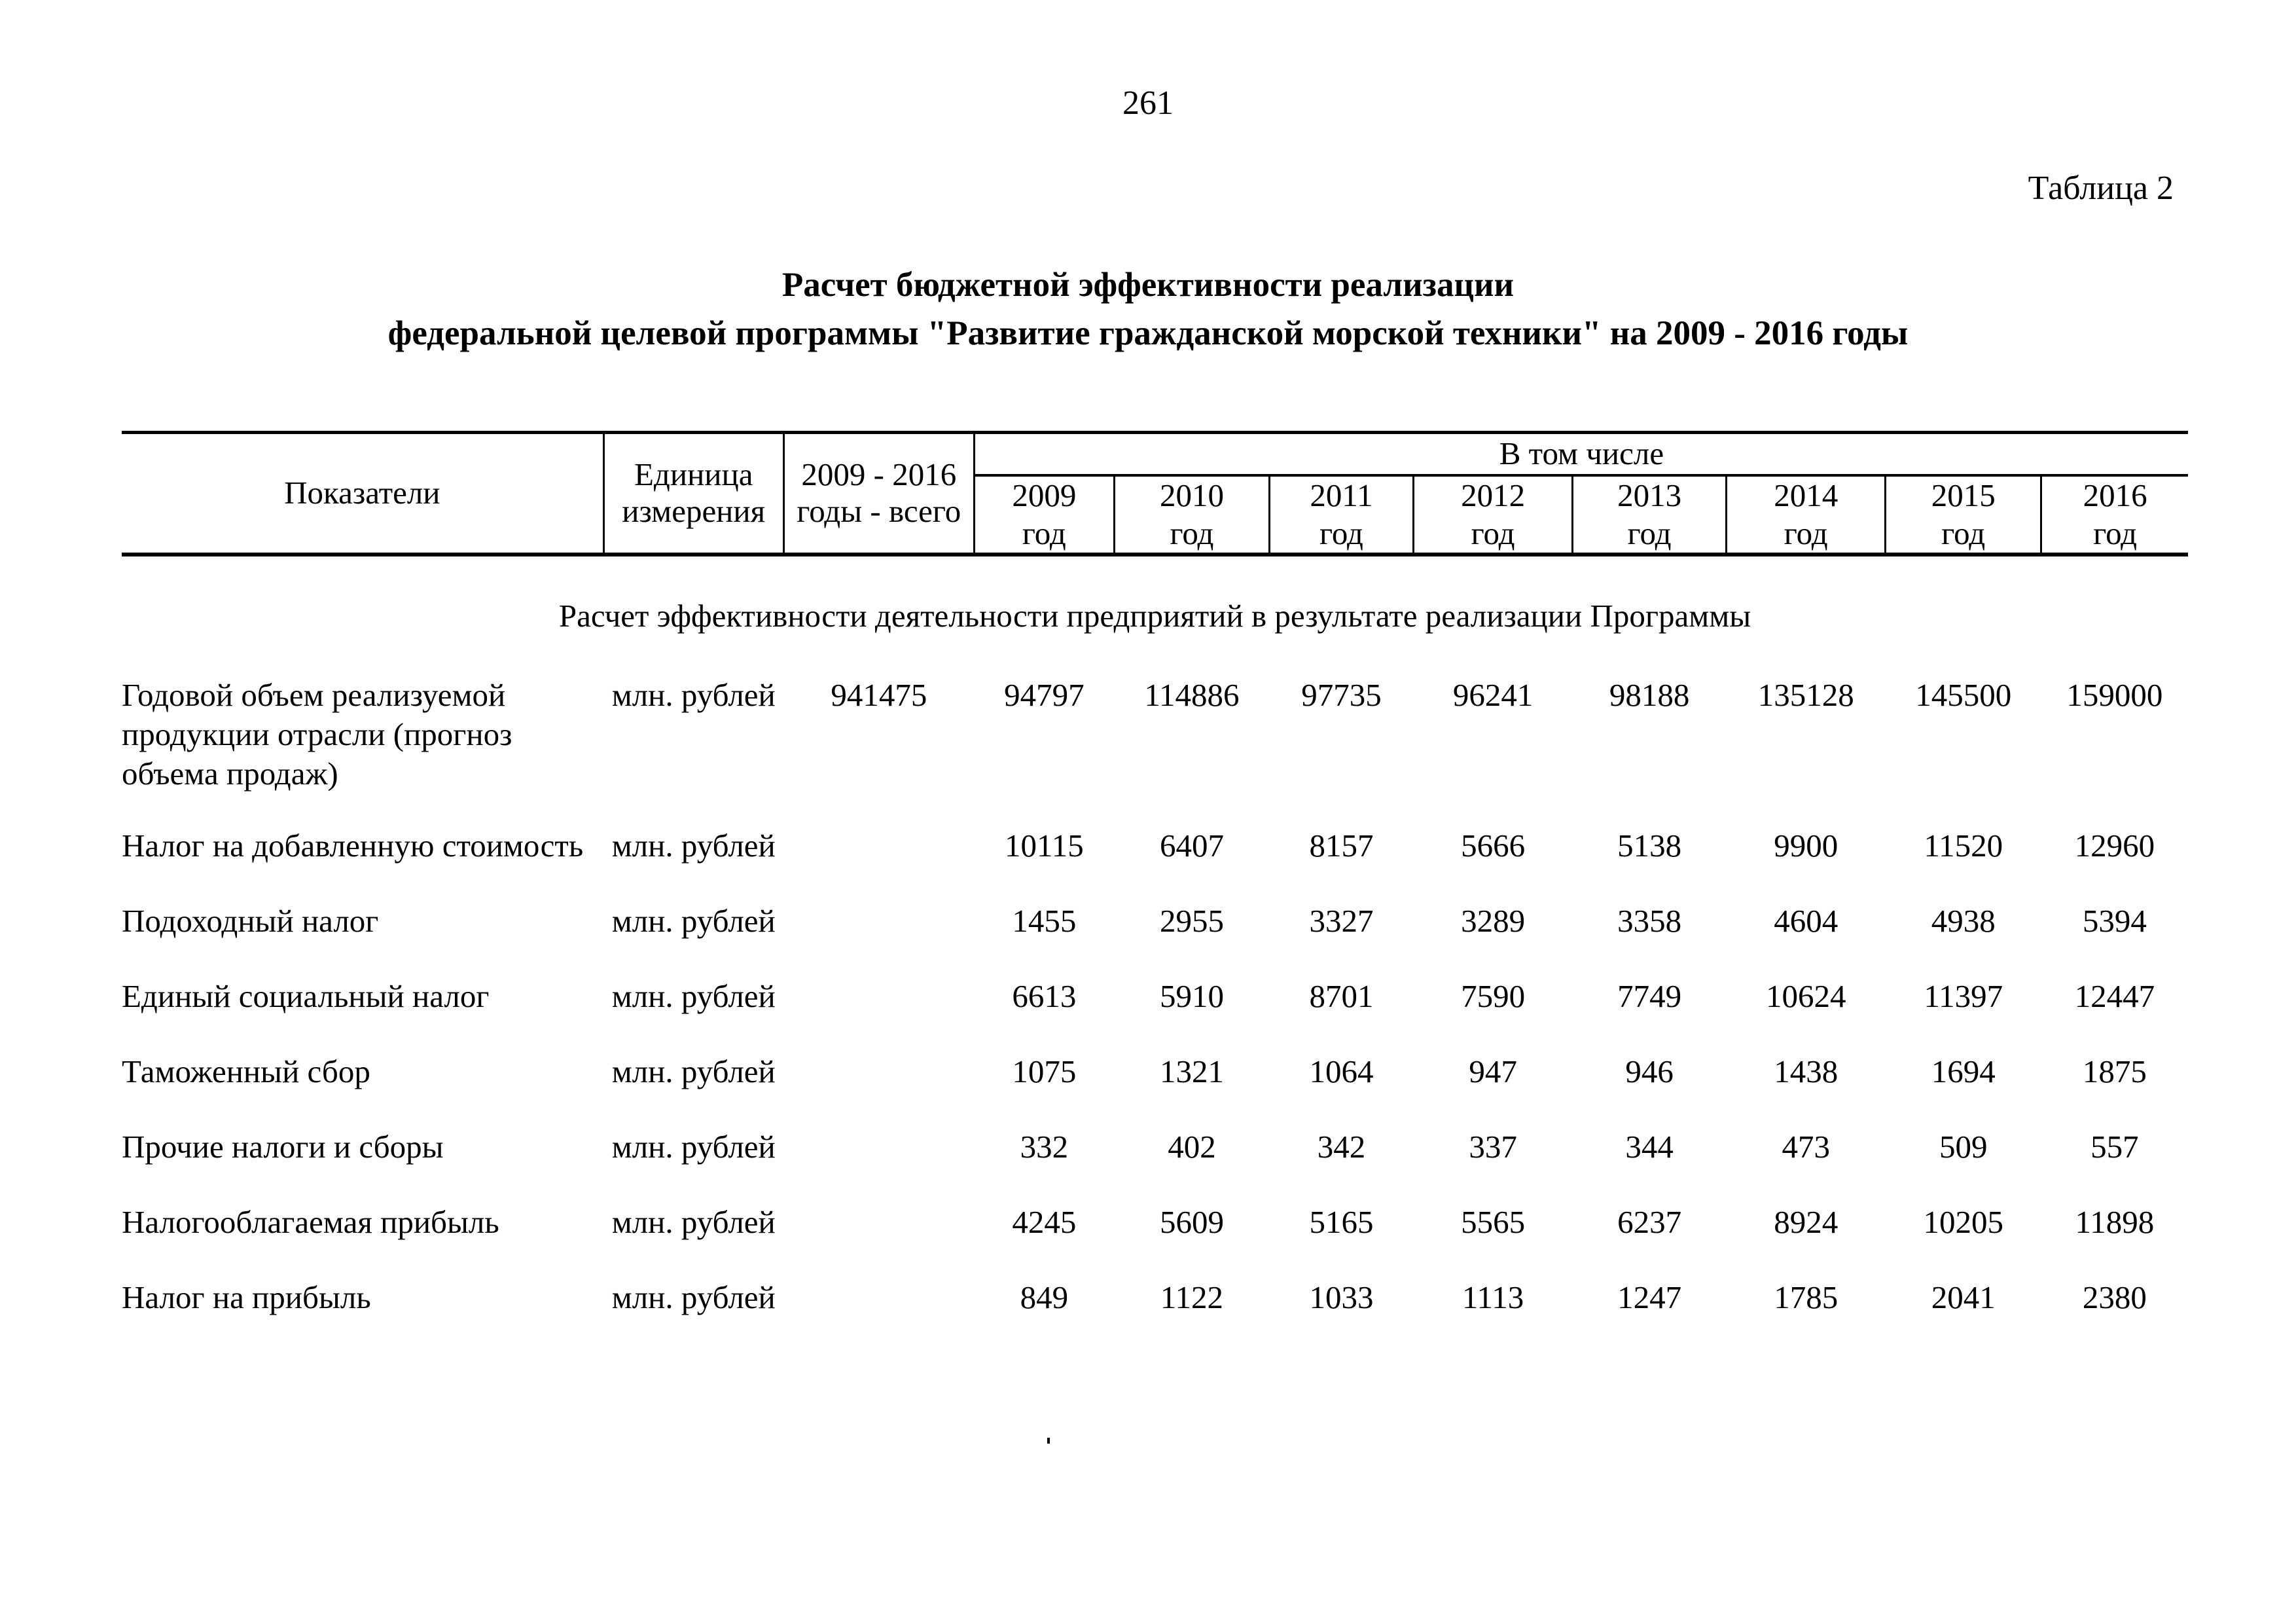 This screenshot has width=2296, height=1623. I want to click on row-value: 1064, so click(1341, 1071).